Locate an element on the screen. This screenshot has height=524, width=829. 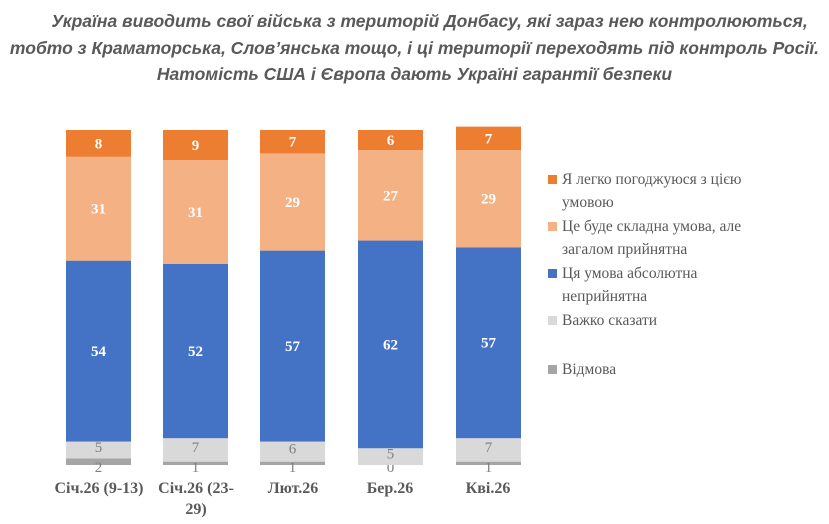
legend-label: Це буде складна умова, але is located at coordinates (652, 226).